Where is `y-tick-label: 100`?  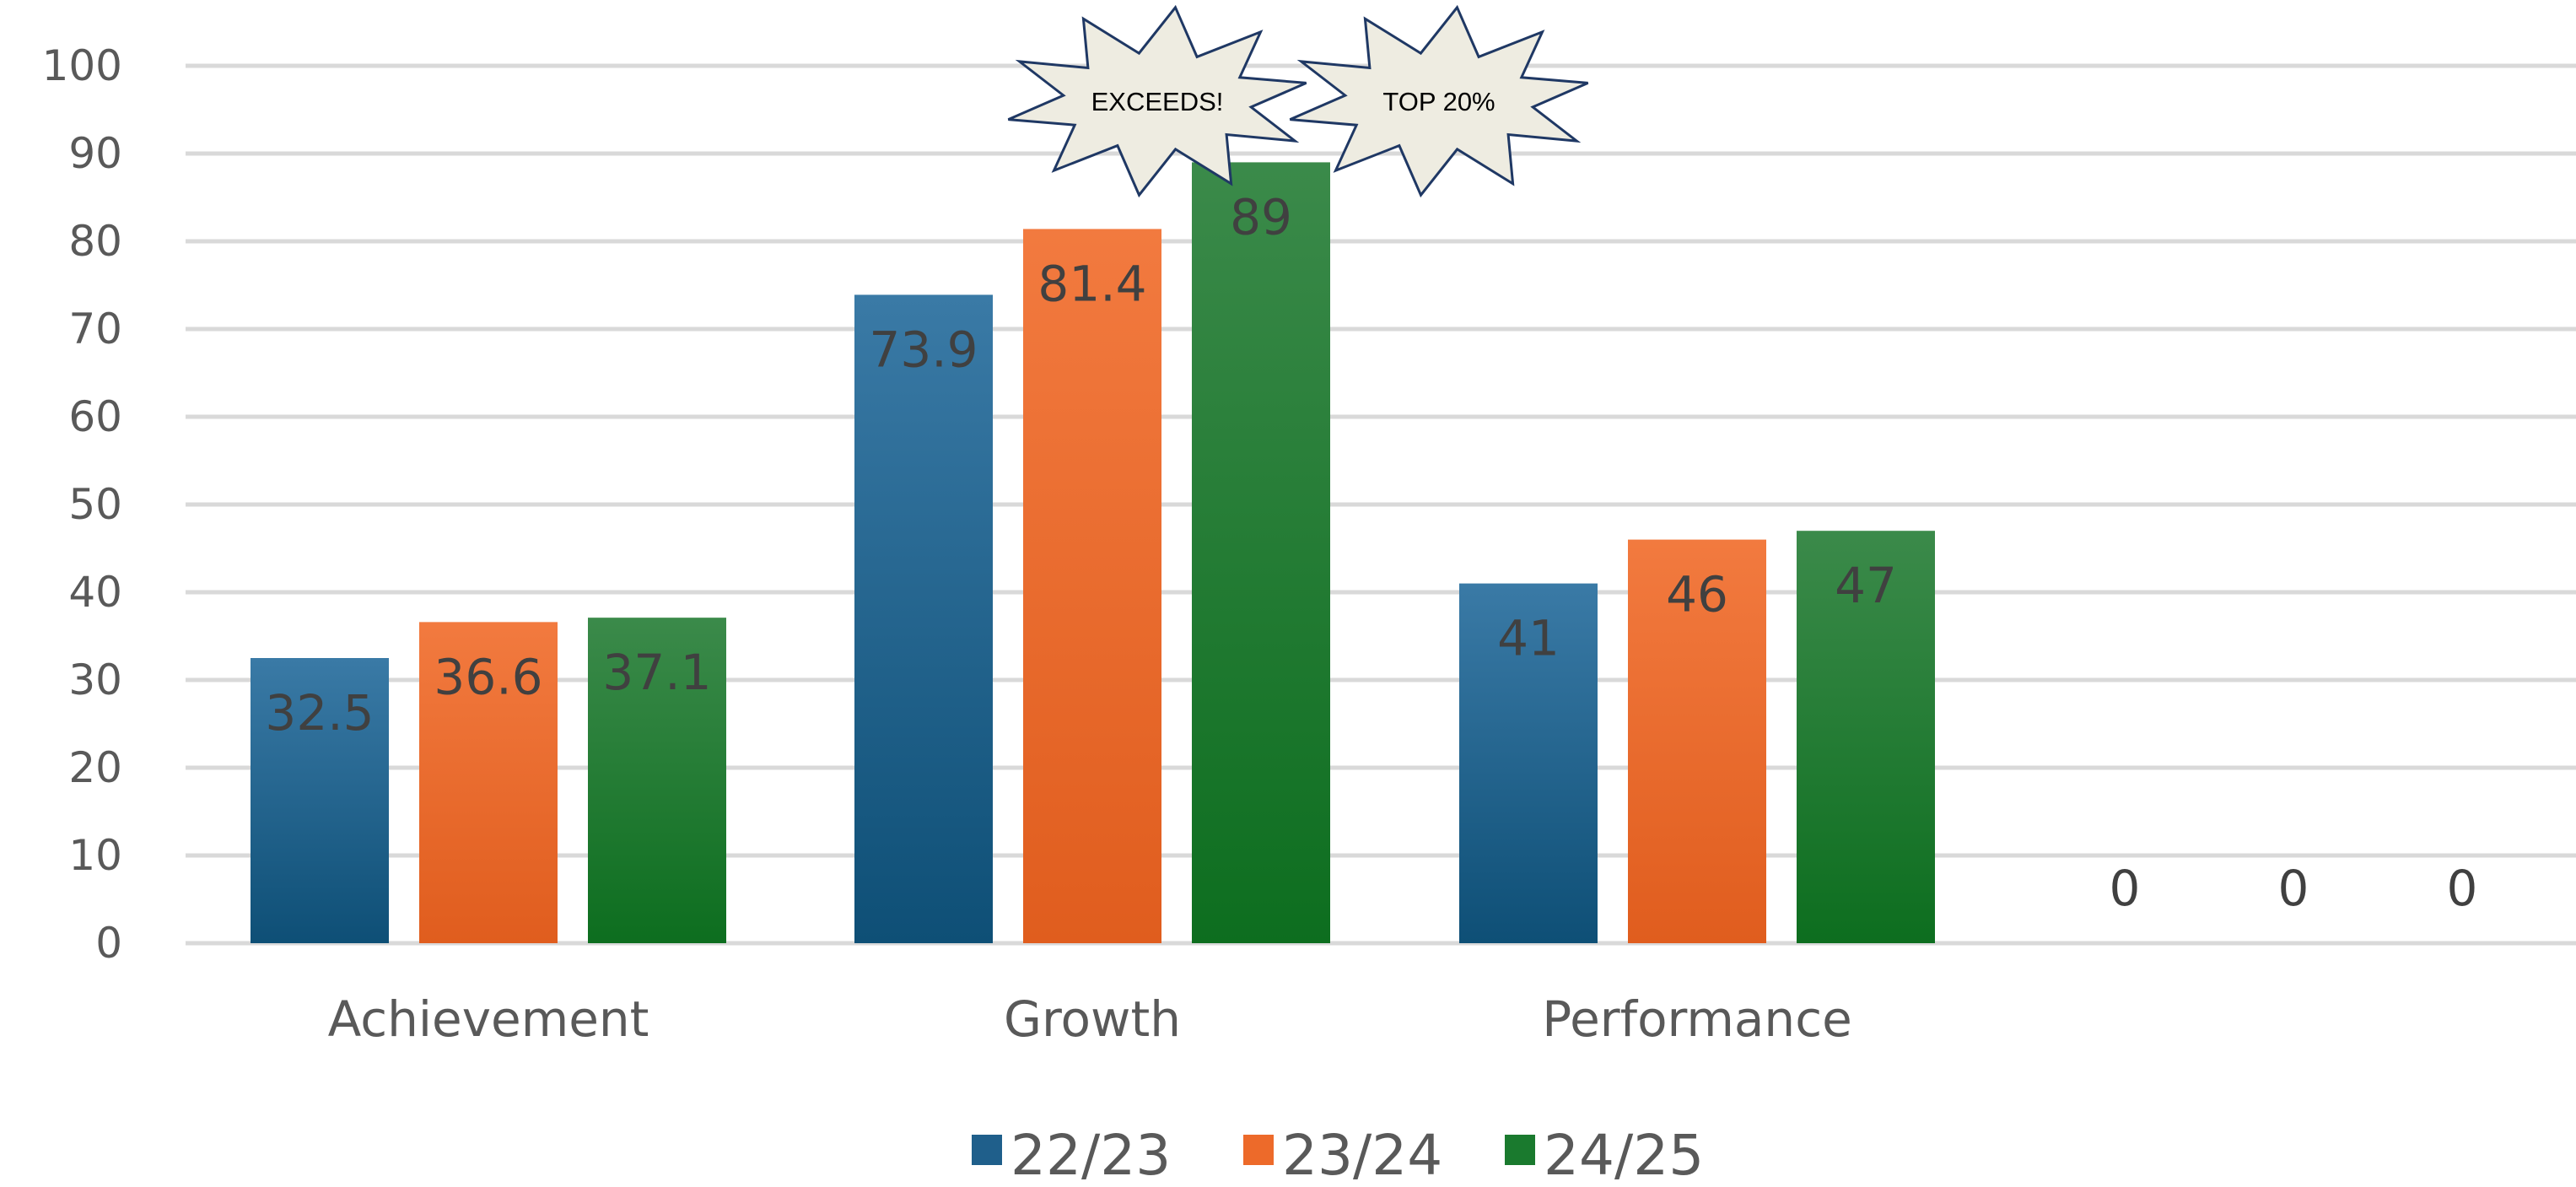
y-tick-label: 100 is located at coordinates (82, 65).